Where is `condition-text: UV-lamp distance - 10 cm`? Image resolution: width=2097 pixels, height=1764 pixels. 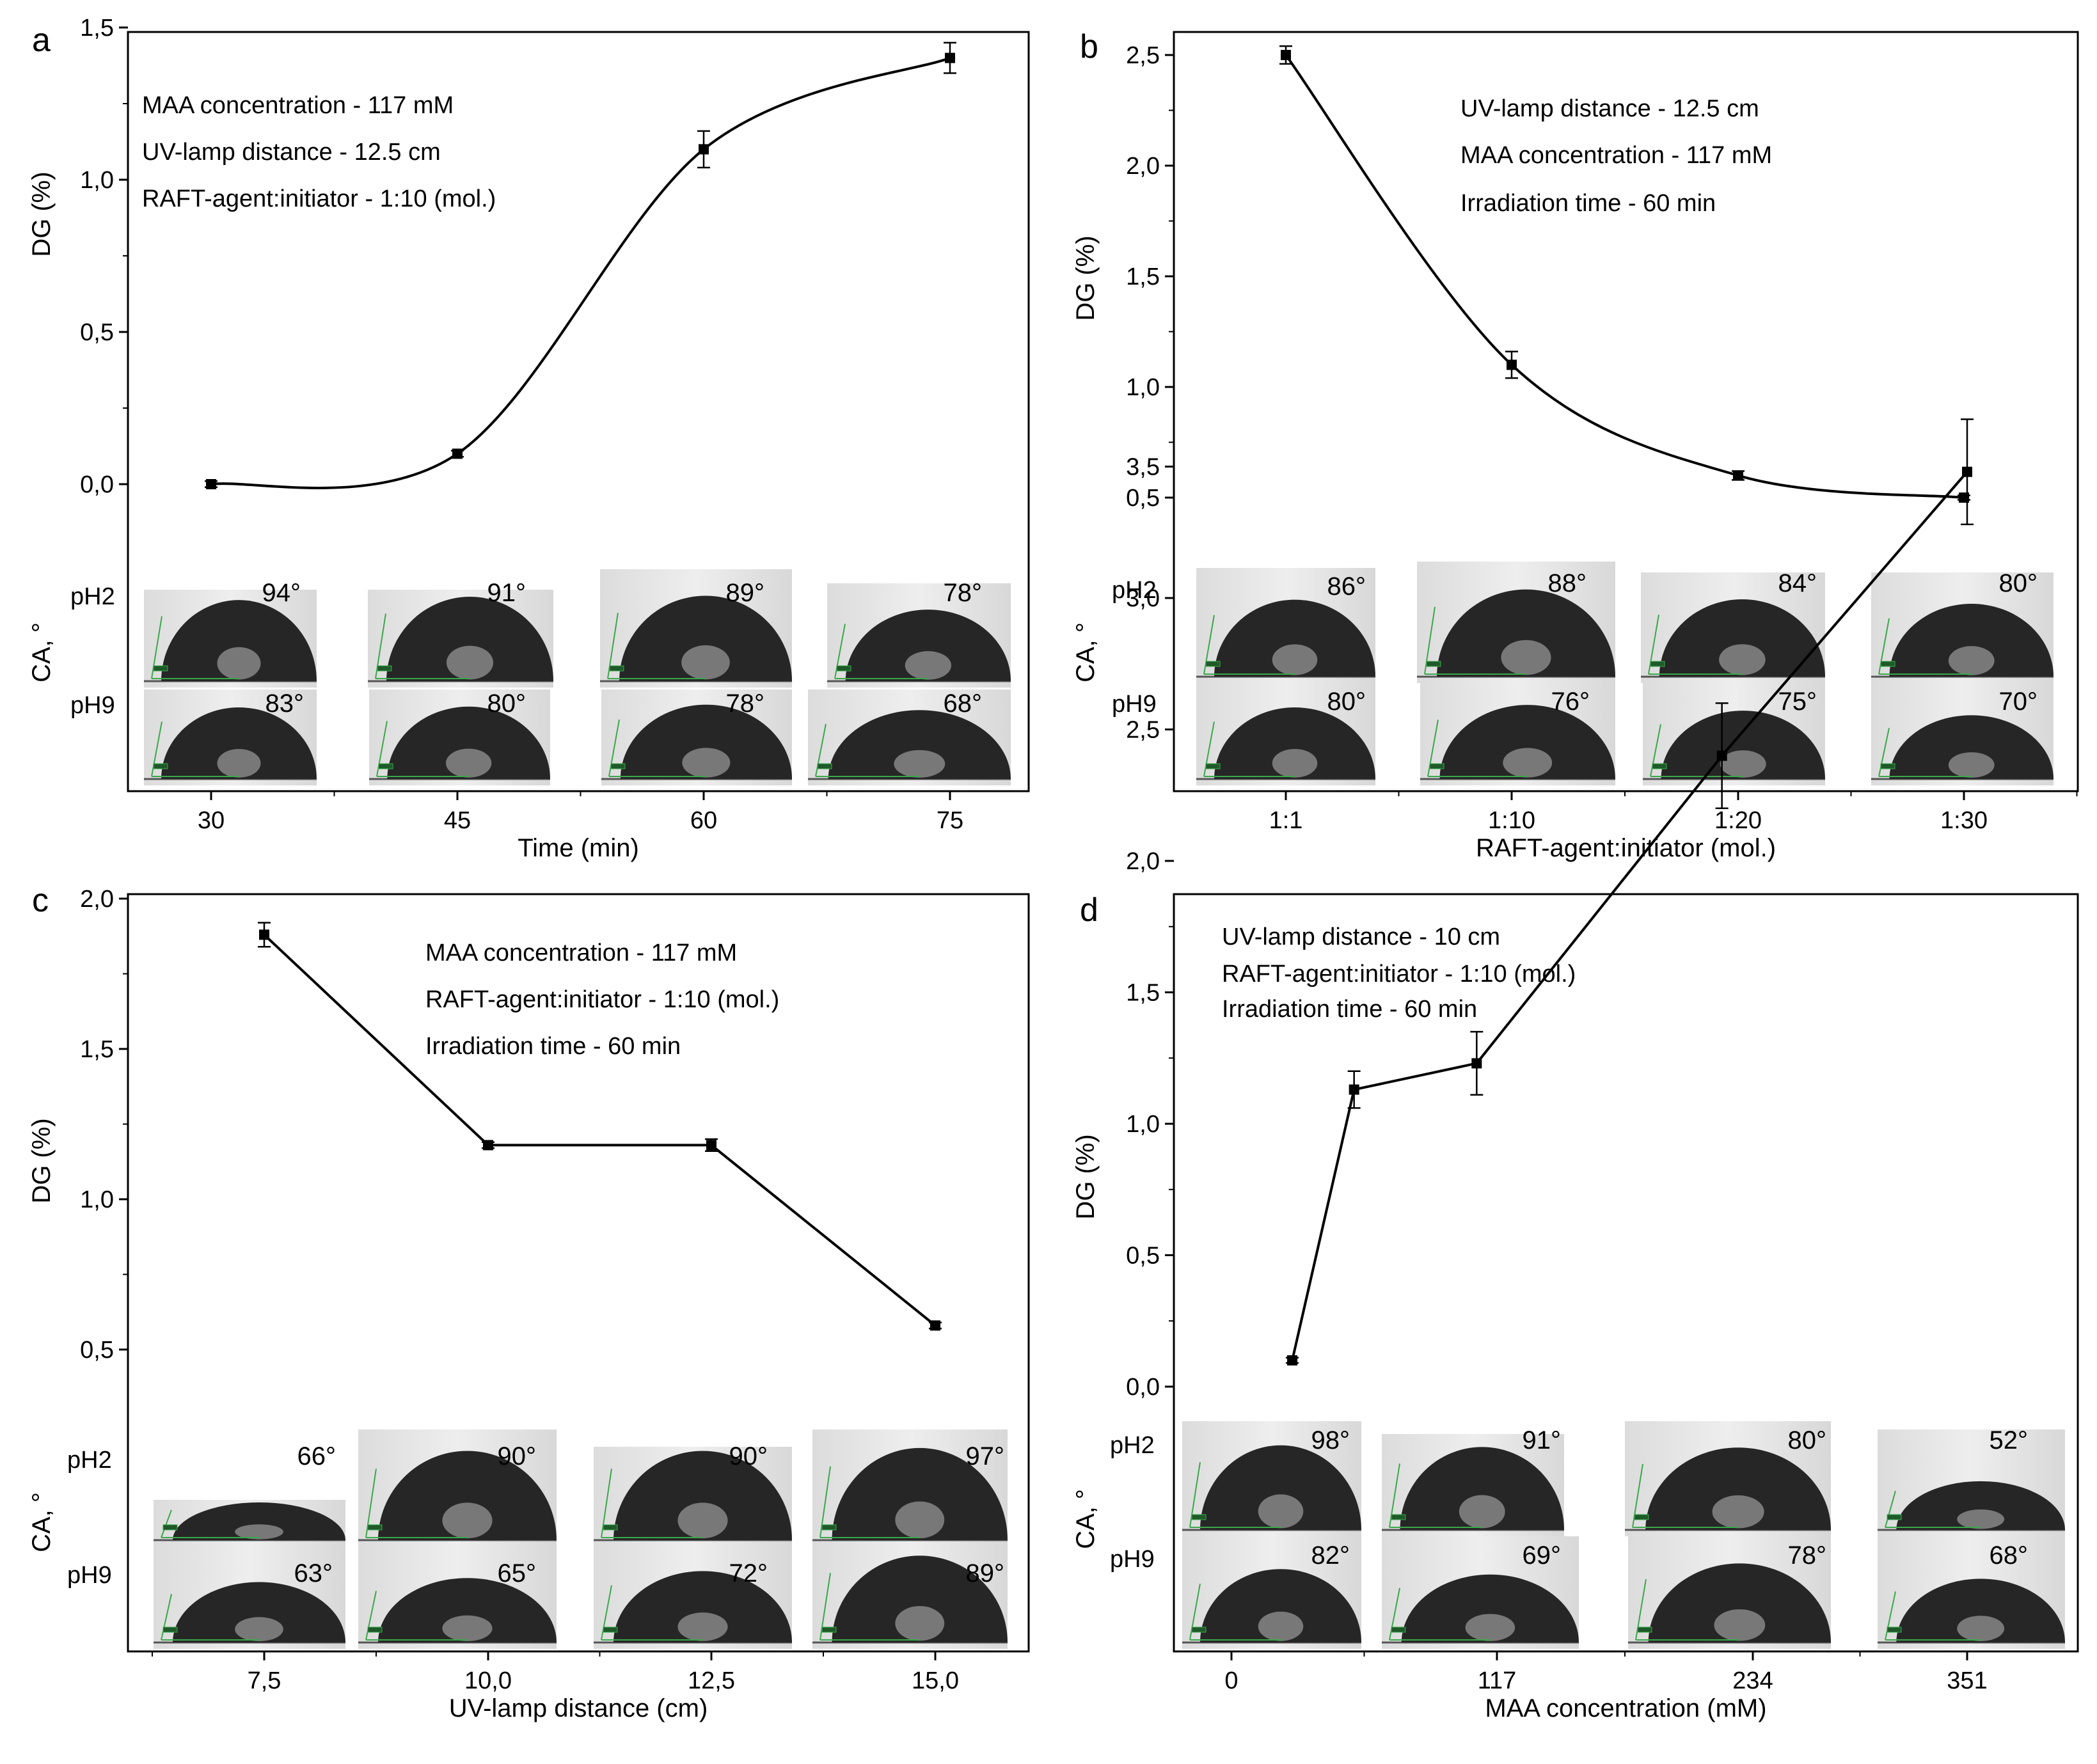 condition-text: UV-lamp distance - 10 cm is located at coordinates (1361, 937).